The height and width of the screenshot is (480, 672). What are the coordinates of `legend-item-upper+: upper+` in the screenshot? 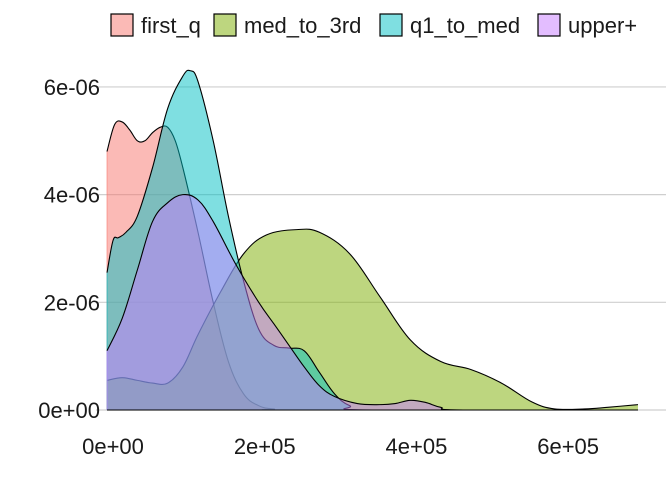 It's located at (587, 25).